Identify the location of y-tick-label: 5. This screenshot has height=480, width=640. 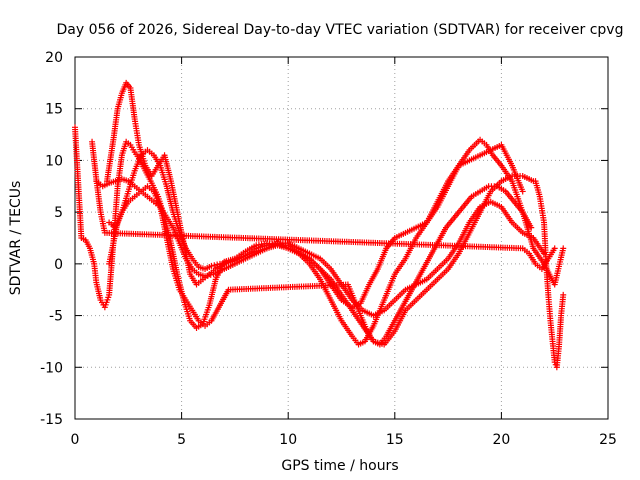
(58, 213).